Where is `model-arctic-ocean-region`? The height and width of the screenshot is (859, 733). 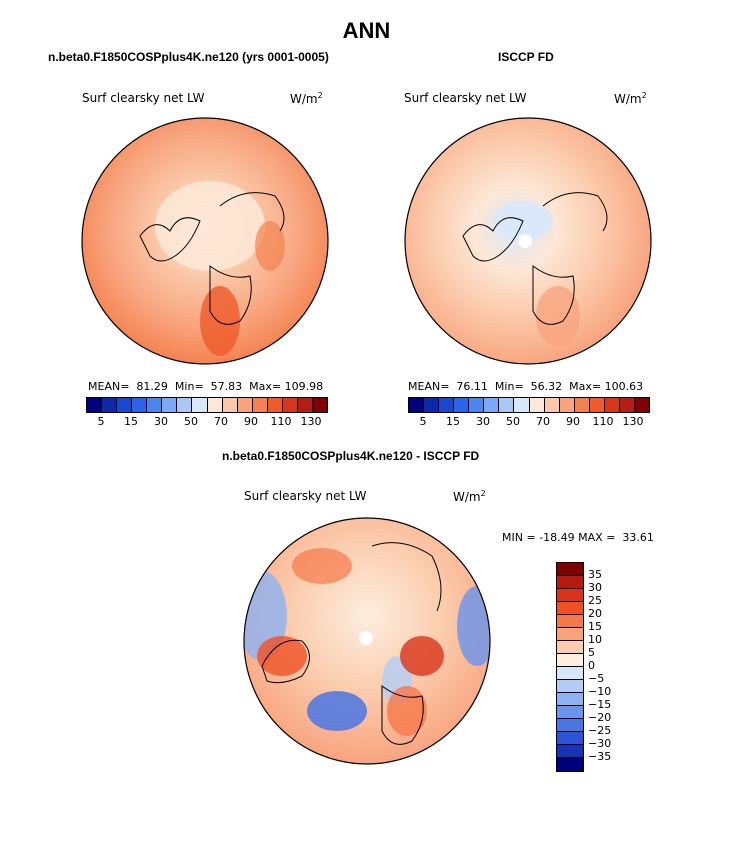 model-arctic-ocean-region is located at coordinates (210, 226).